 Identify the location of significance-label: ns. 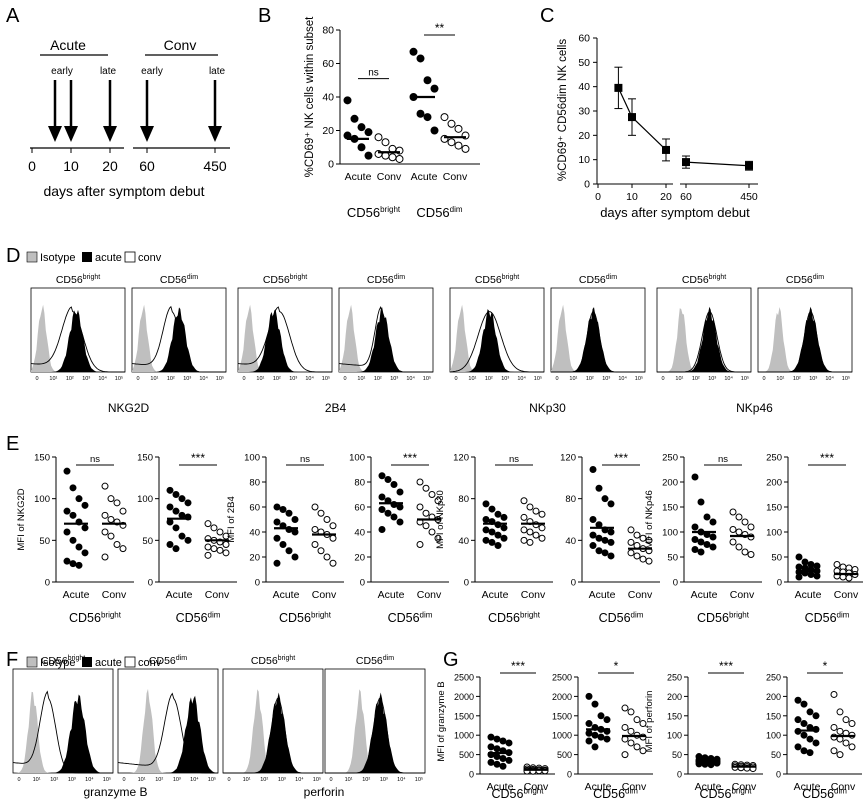
(373, 73).